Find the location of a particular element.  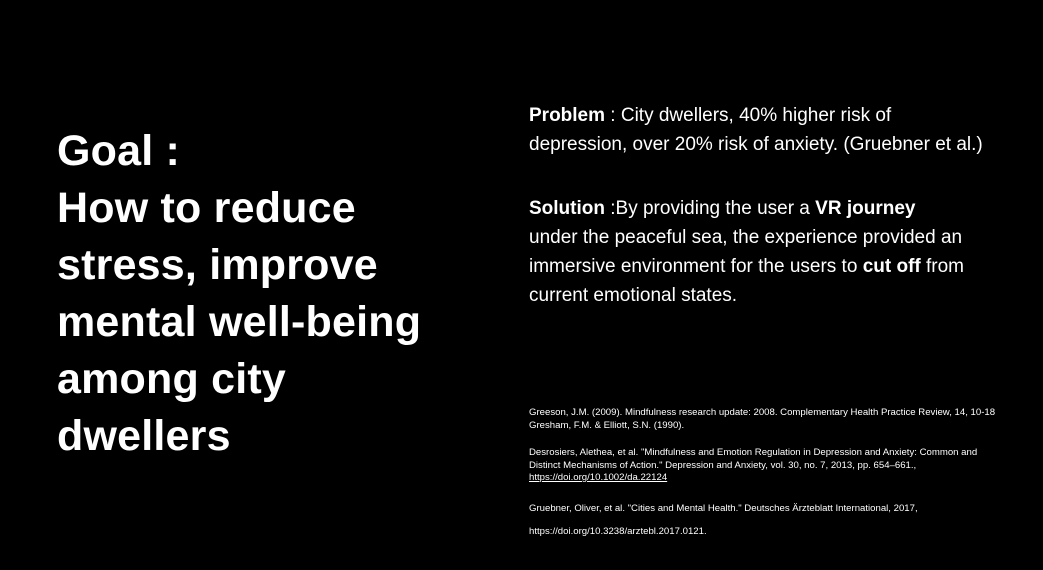

solution-text-3-post: from is located at coordinates (942, 266).